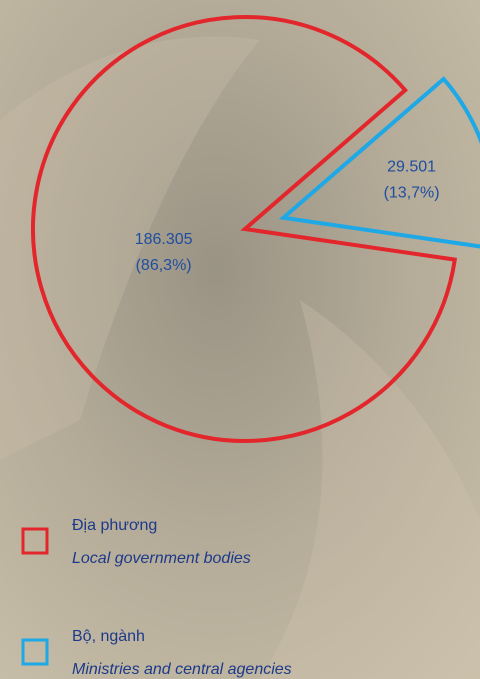 Image resolution: width=480 pixels, height=679 pixels. What do you see at coordinates (182, 669) in the screenshot?
I see `legend-label-en: Ministries and central agencies` at bounding box center [182, 669].